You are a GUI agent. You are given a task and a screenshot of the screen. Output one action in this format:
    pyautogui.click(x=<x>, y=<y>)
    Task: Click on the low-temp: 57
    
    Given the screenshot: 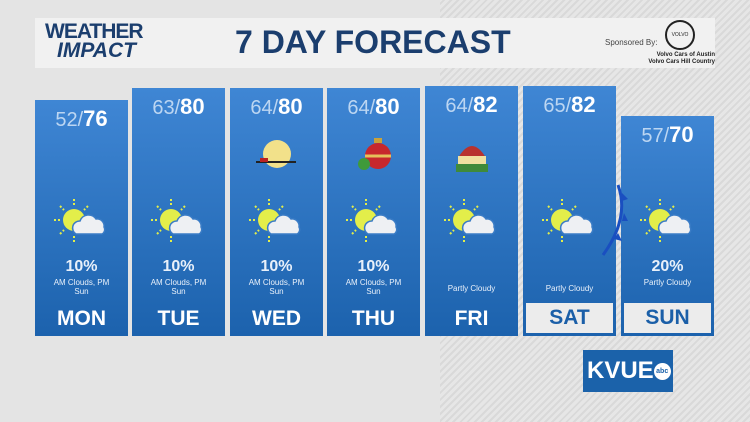 What is the action you would take?
    pyautogui.click(x=652, y=136)
    